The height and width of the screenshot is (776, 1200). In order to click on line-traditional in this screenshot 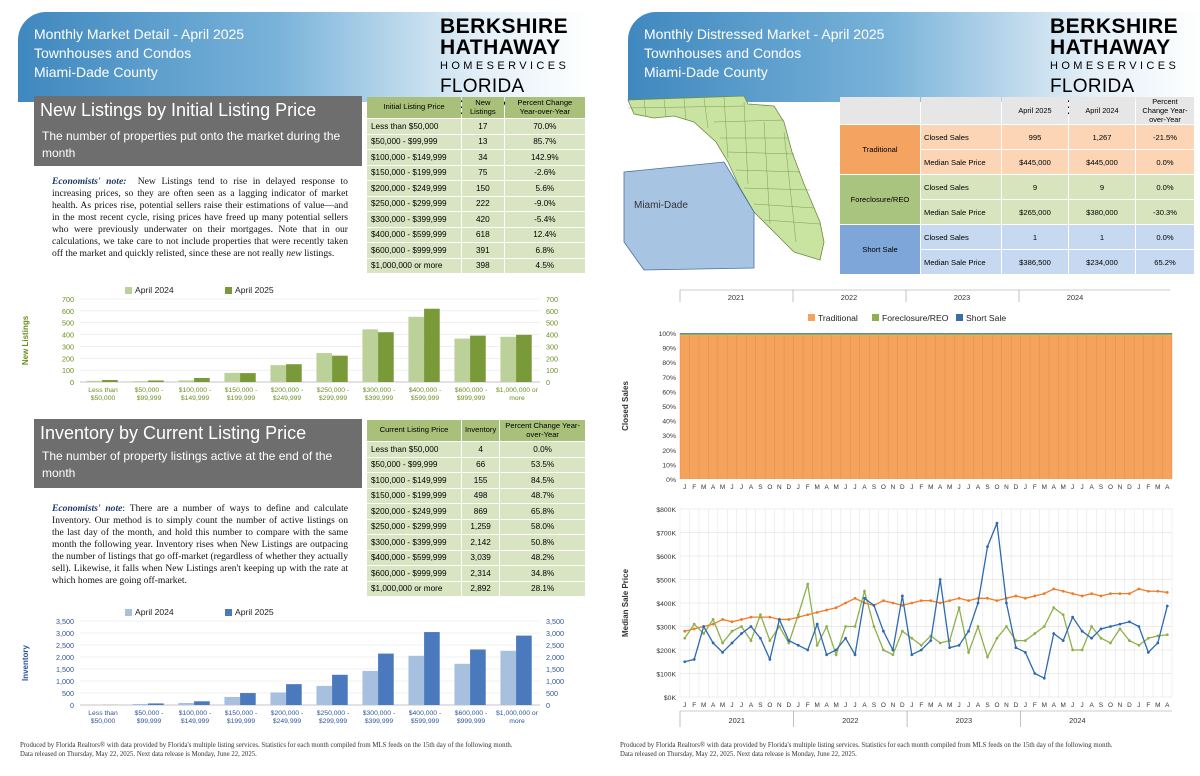, I will do `click(926, 610)`.